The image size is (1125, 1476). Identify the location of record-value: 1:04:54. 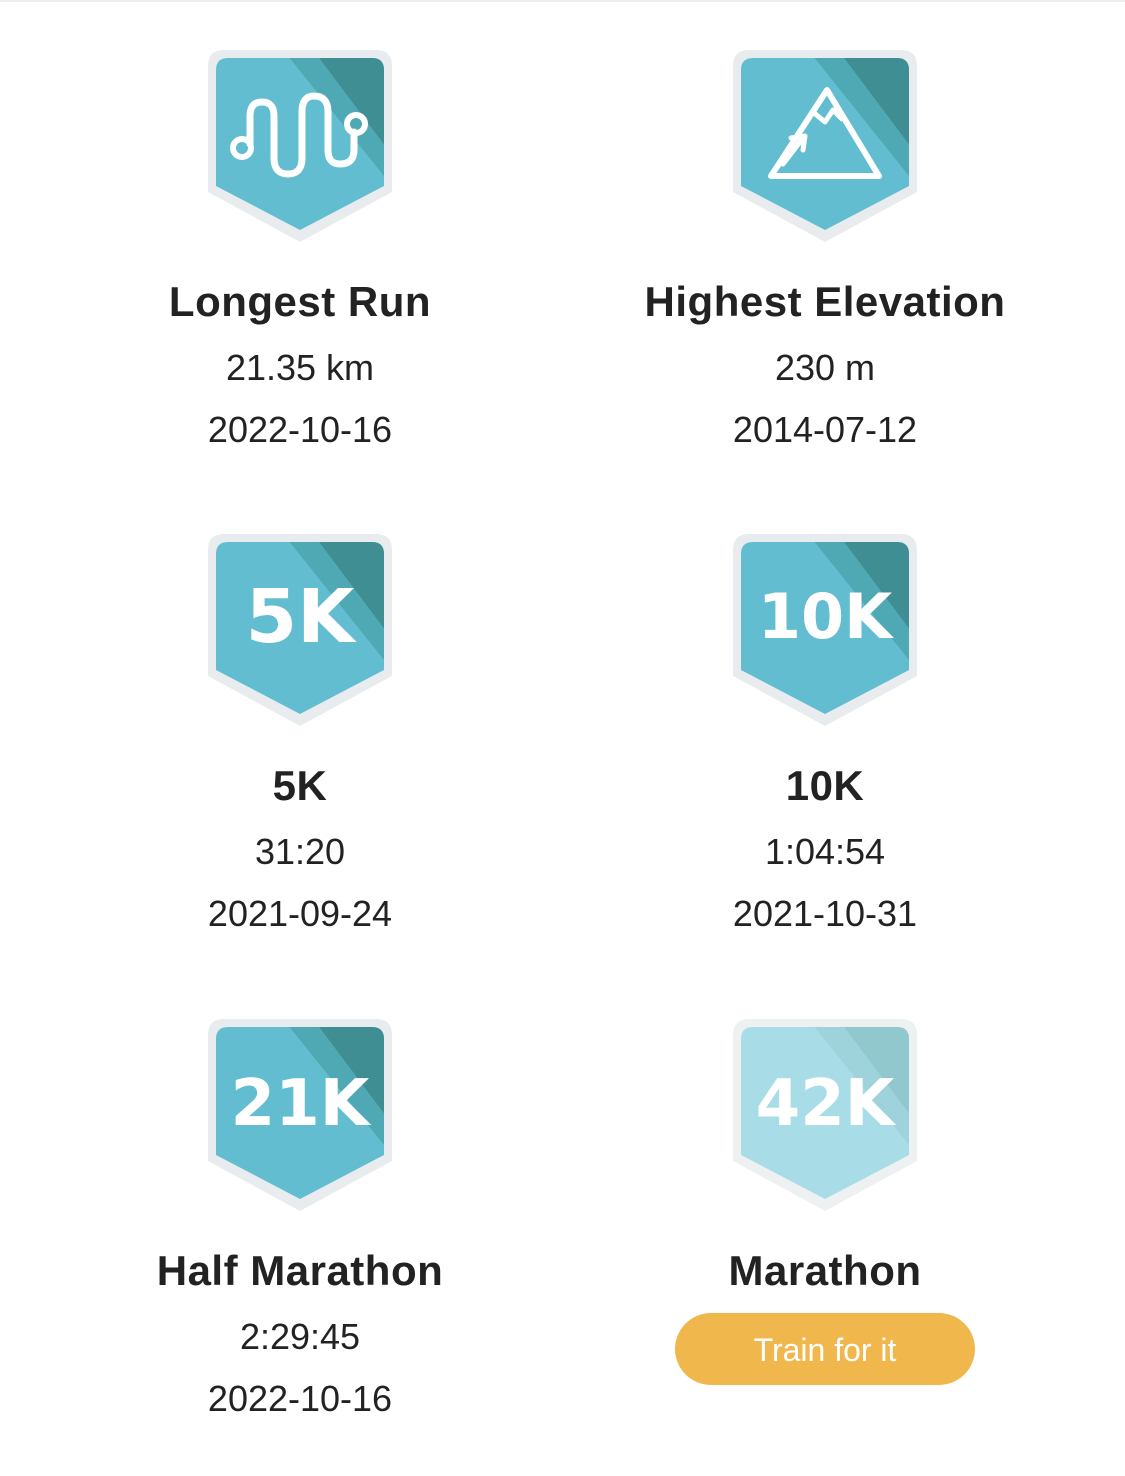
(825, 851).